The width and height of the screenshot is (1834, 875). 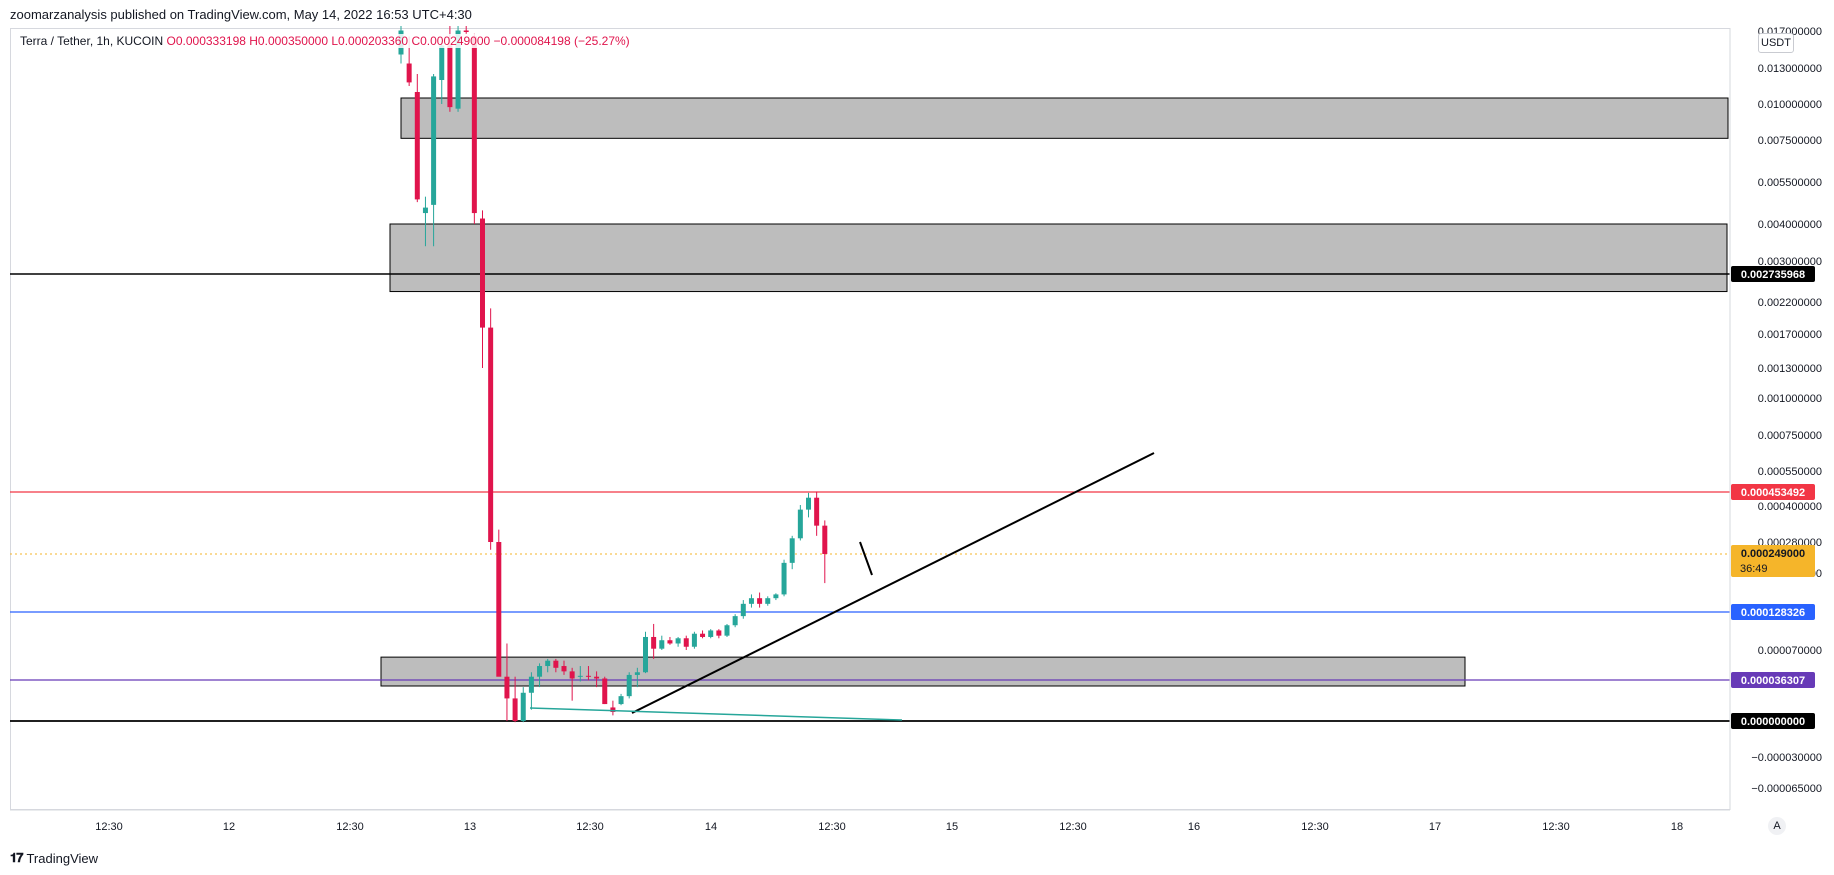 What do you see at coordinates (1790, 507) in the screenshot?
I see `y-tick-label: 0.000400000` at bounding box center [1790, 507].